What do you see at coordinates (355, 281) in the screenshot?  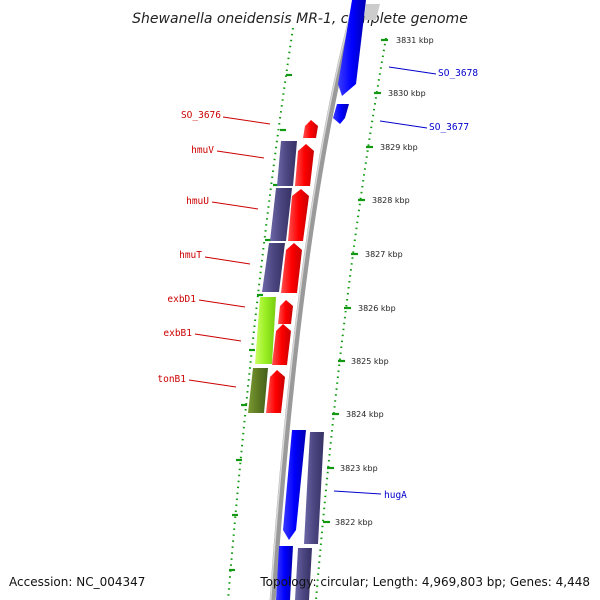 I see `outer-major-ticks` at bounding box center [355, 281].